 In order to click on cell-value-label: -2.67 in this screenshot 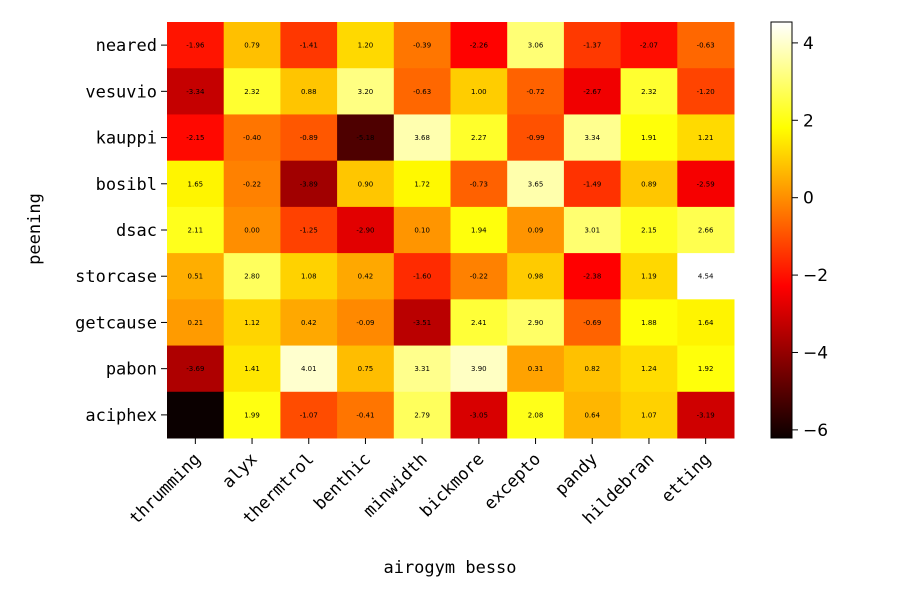, I will do `click(592, 92)`.